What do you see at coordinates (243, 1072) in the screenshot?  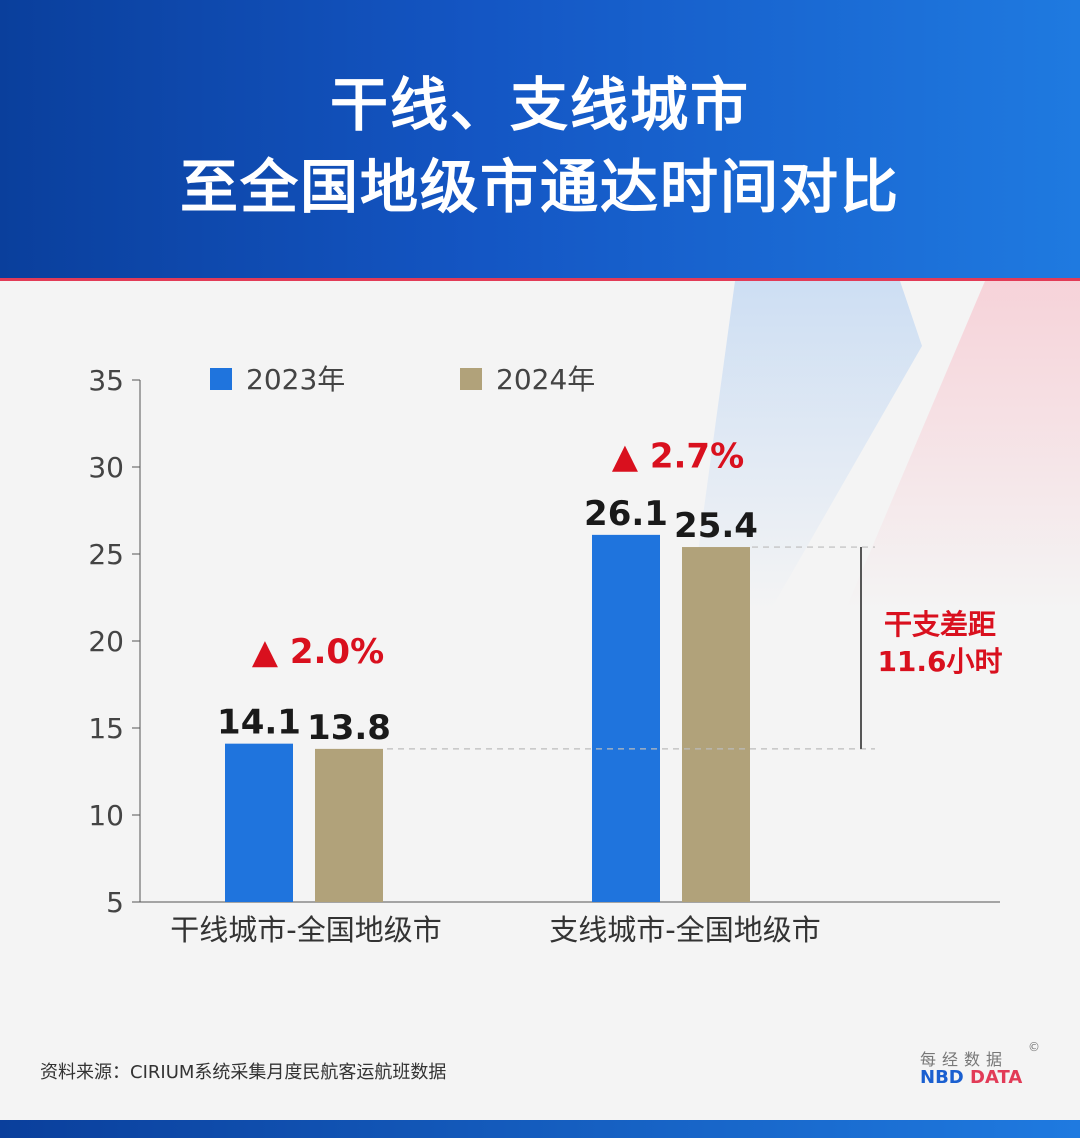 I see `data-source-note: 资料来源：CIRIUM系统采集月度民航客运航班数据` at bounding box center [243, 1072].